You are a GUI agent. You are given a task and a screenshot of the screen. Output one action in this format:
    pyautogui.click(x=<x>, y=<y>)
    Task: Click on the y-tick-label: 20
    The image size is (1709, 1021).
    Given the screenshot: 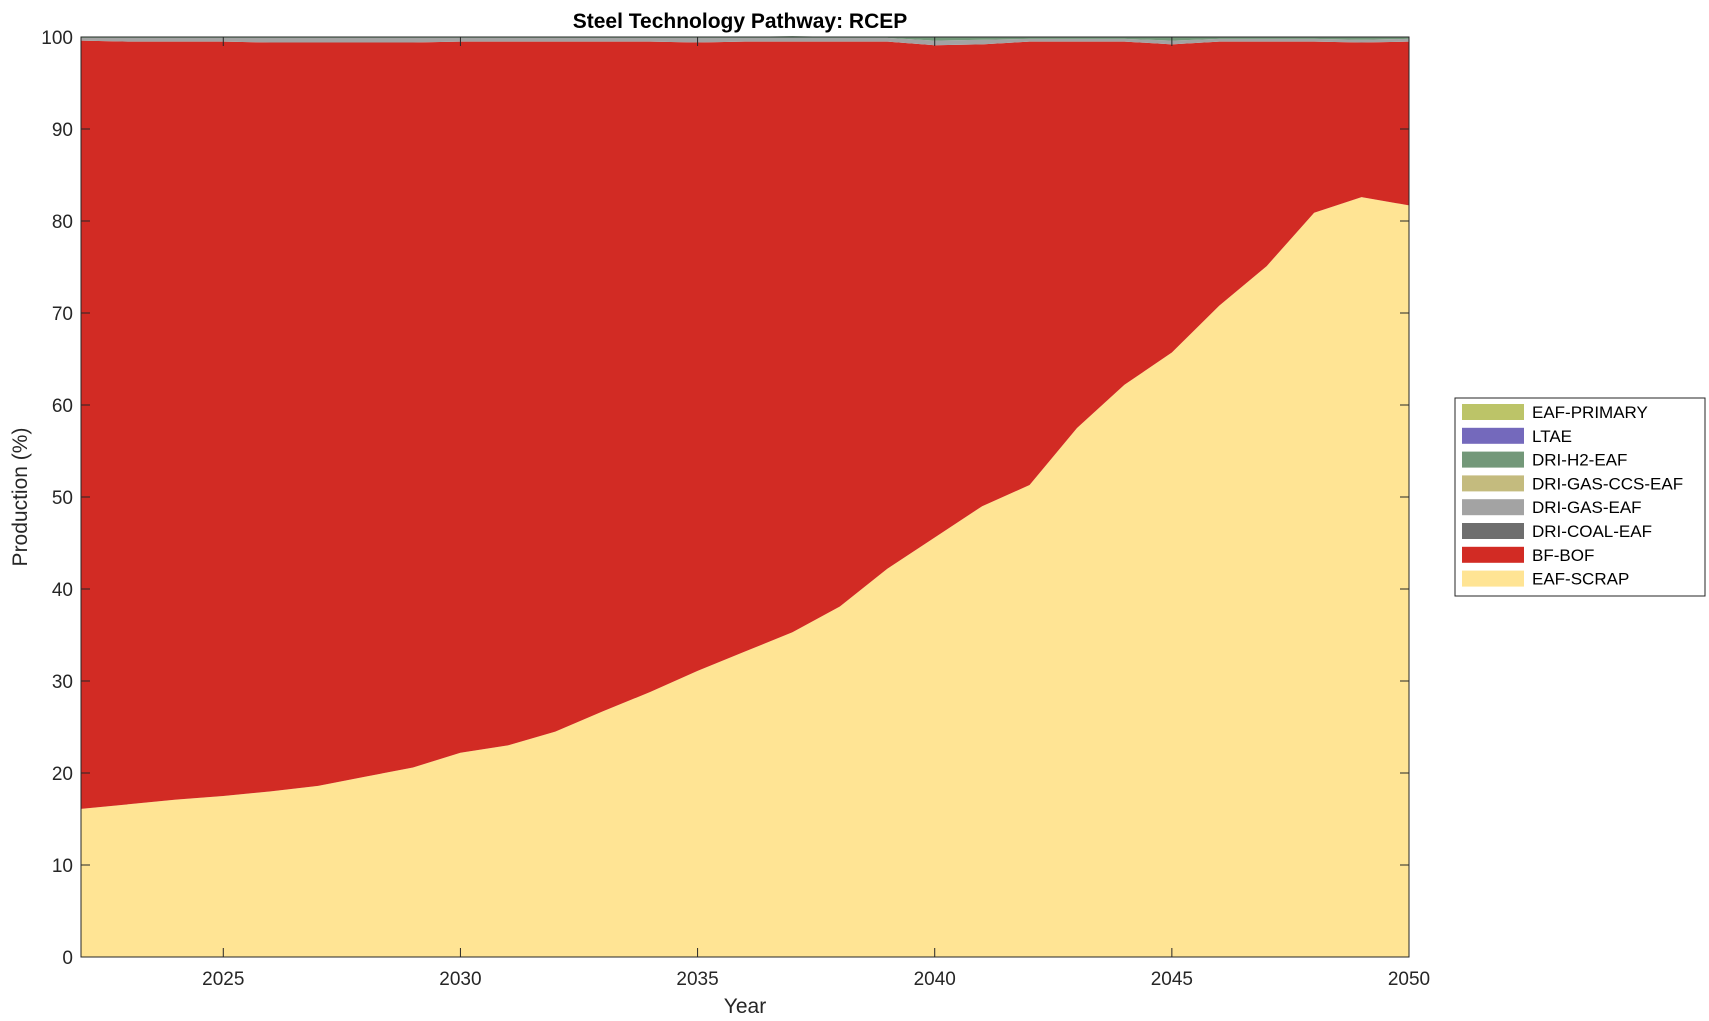 What is the action you would take?
    pyautogui.click(x=62, y=774)
    